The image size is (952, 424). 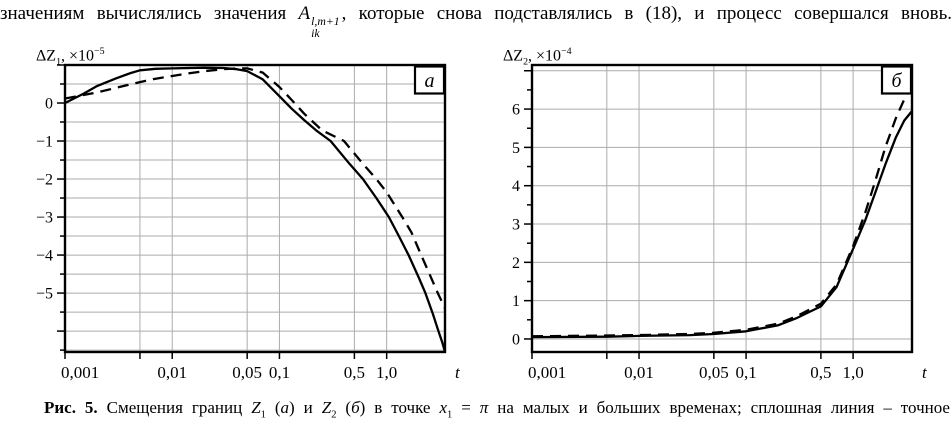 I want to click on svg-text: −5, so click(x=44, y=294).